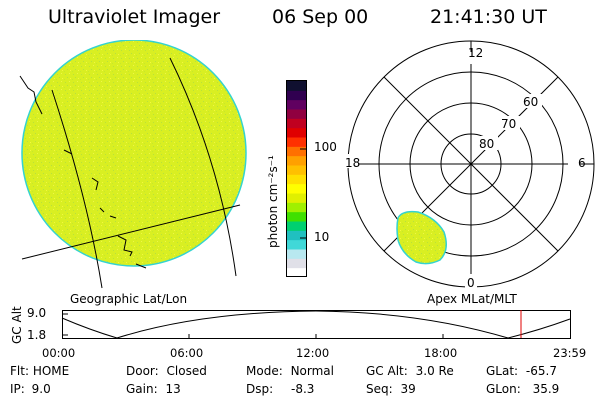 The image size is (600, 400). I want to click on door-status: Door: Closed, so click(166, 371).